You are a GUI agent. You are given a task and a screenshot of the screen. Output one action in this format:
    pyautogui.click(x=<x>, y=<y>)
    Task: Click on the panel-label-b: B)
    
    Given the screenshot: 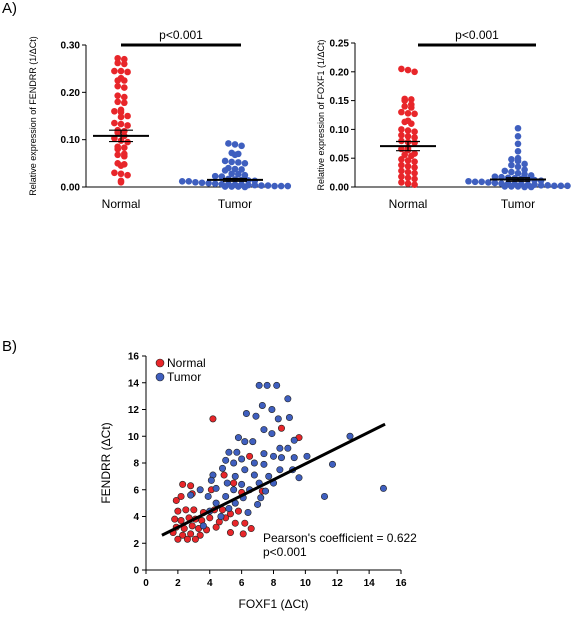 What is the action you would take?
    pyautogui.click(x=9, y=346)
    